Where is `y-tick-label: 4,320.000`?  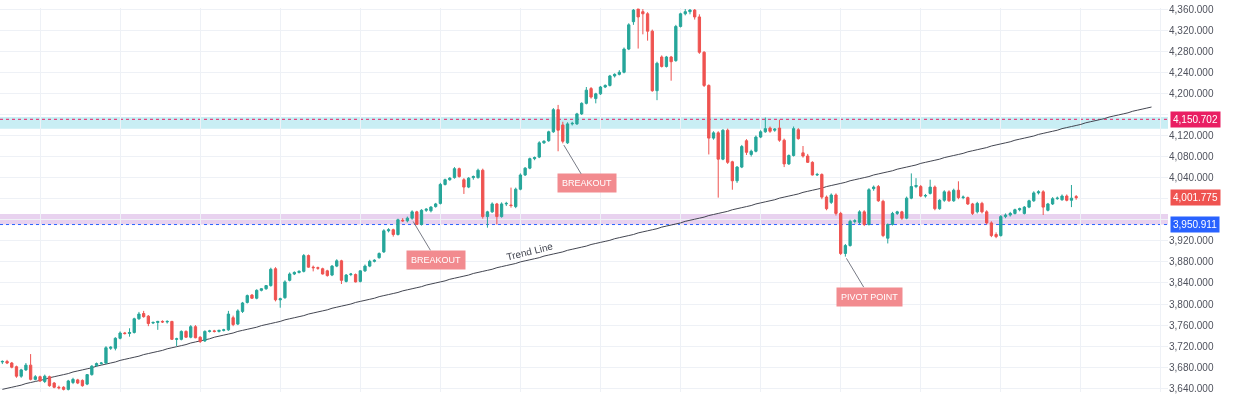
y-tick-label: 4,320.000 is located at coordinates (1191, 30).